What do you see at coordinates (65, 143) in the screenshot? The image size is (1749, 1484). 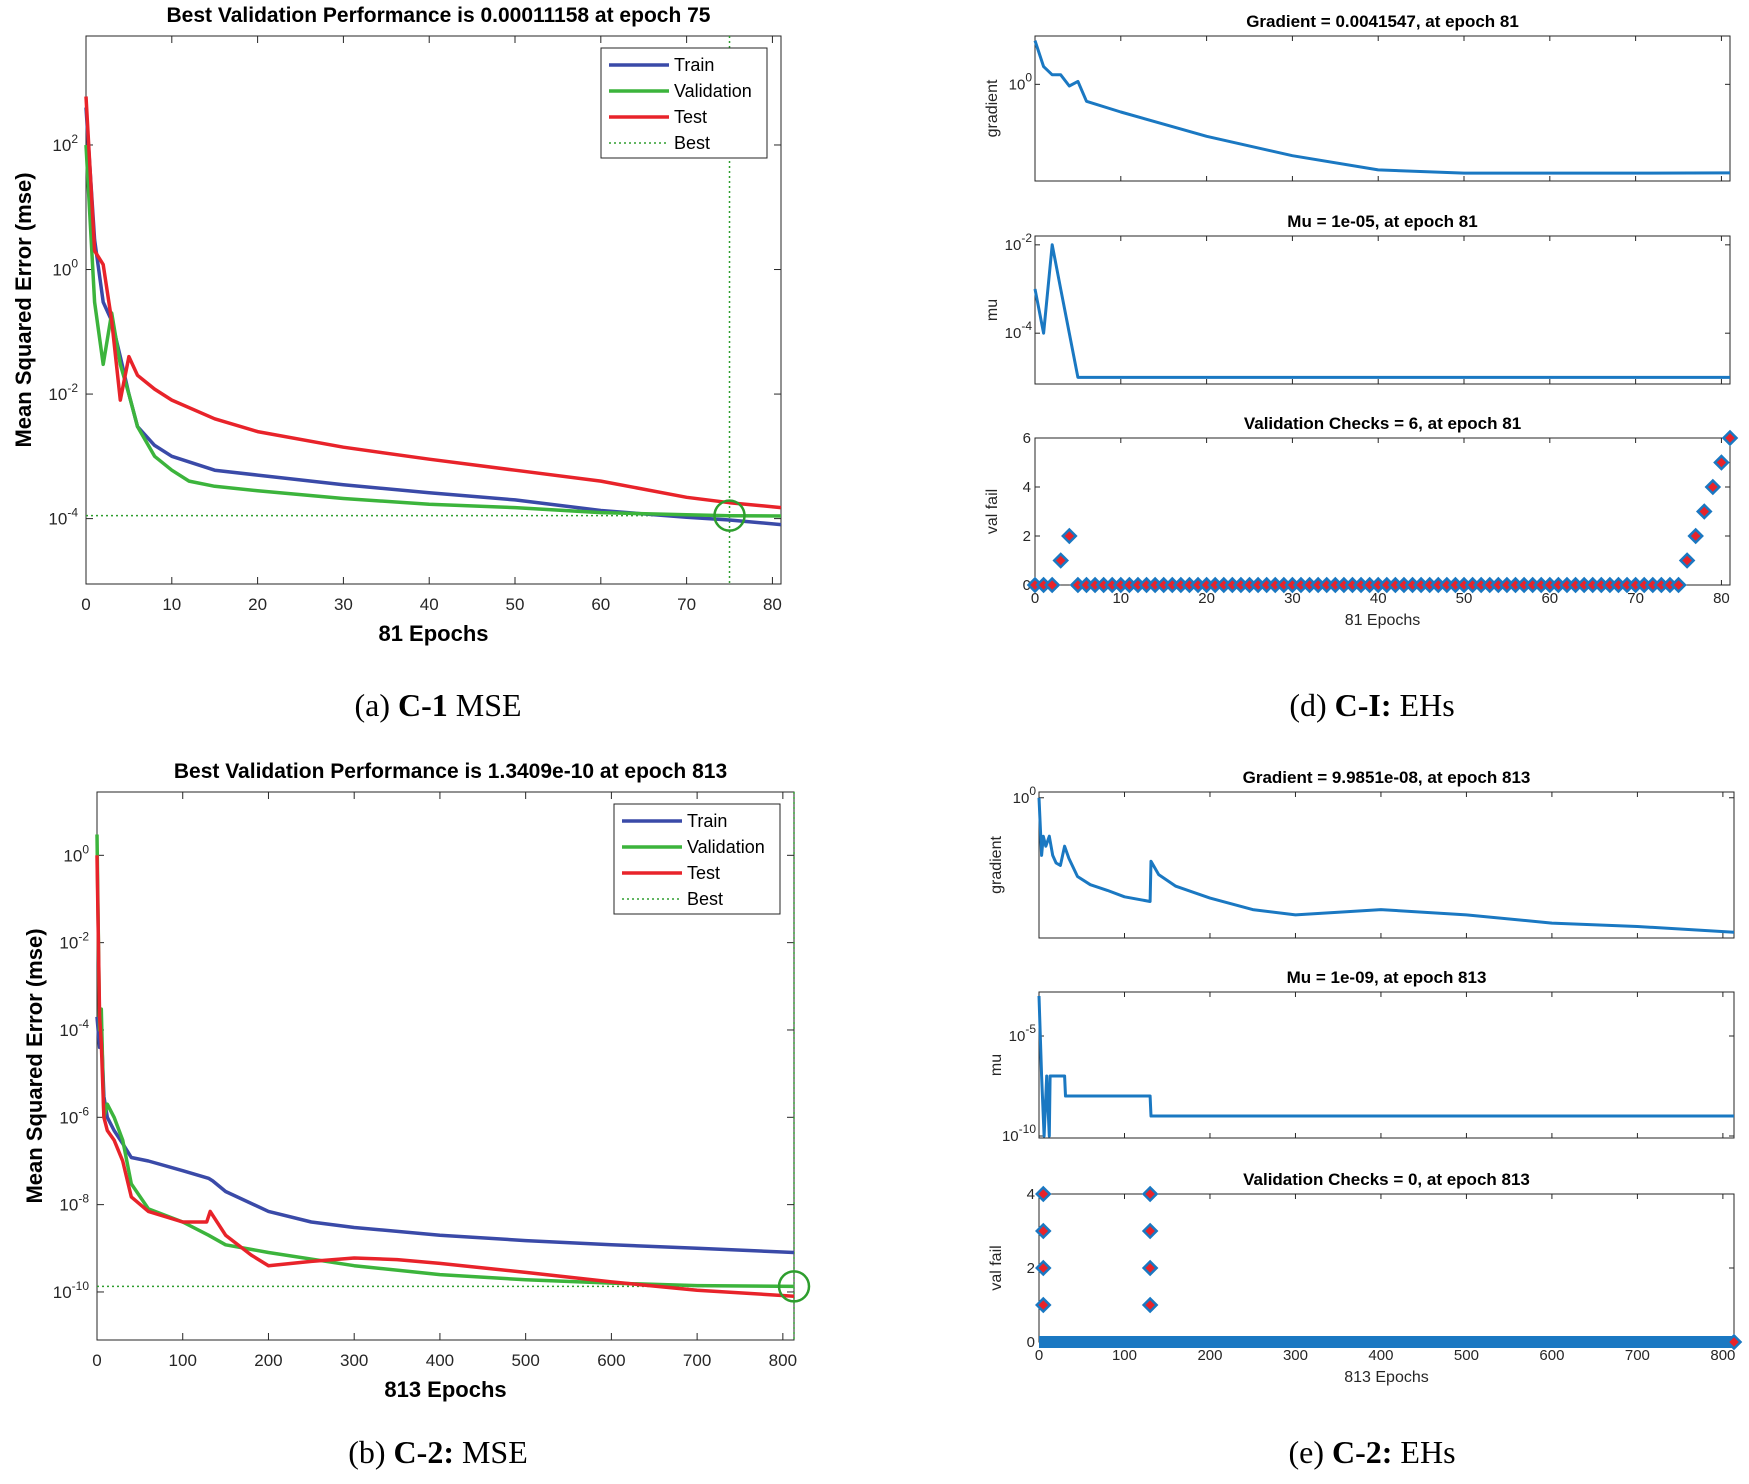 I see `y-tick-label: 10²` at bounding box center [65, 143].